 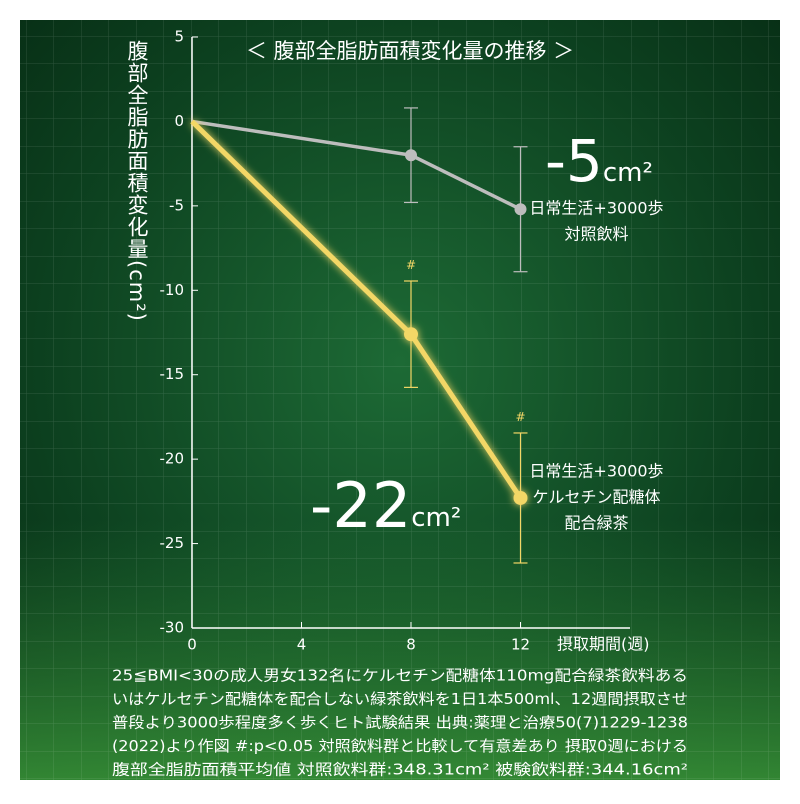 What do you see at coordinates (176, 205) in the screenshot?
I see `y-tick-label: -5` at bounding box center [176, 205].